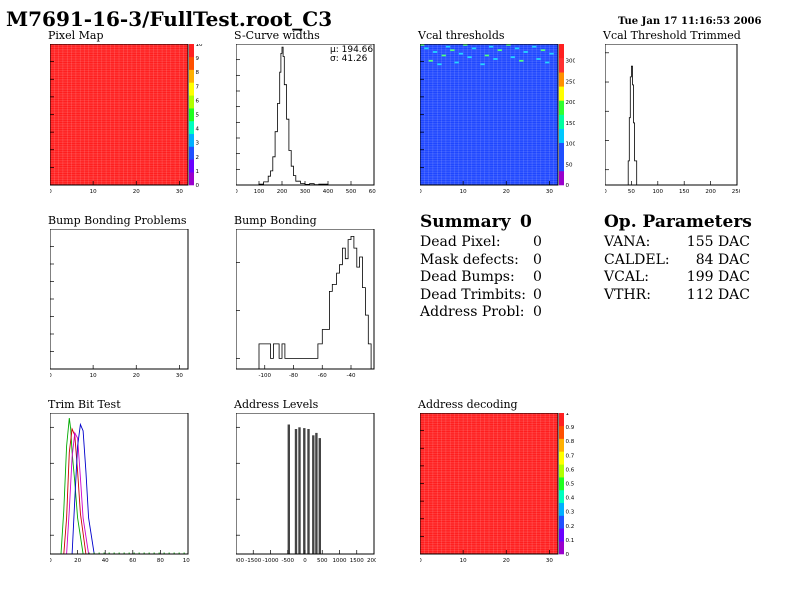  What do you see at coordinates (305, 191) in the screenshot?
I see `x-tick-label: 300` at bounding box center [305, 191].